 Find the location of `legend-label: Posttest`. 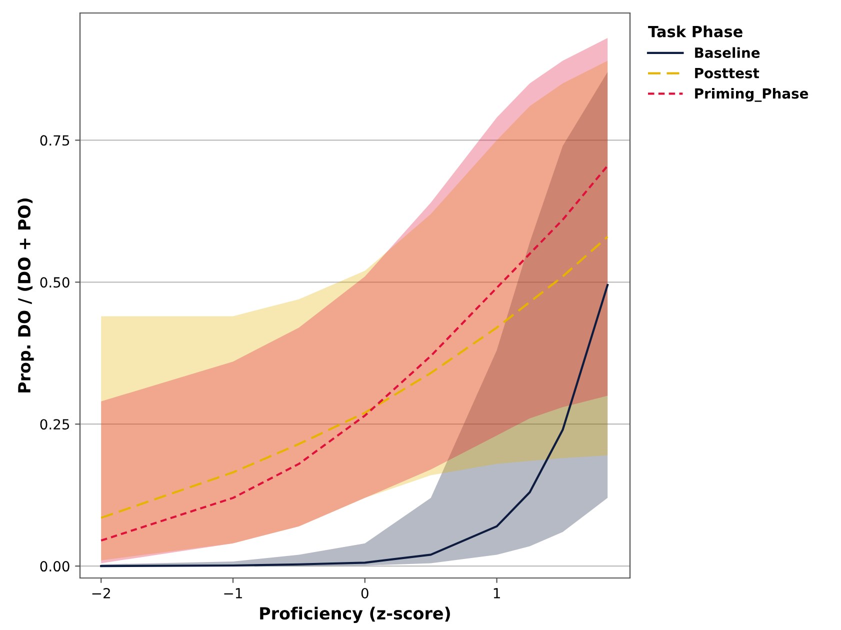

legend-label: Posttest is located at coordinates (727, 73).